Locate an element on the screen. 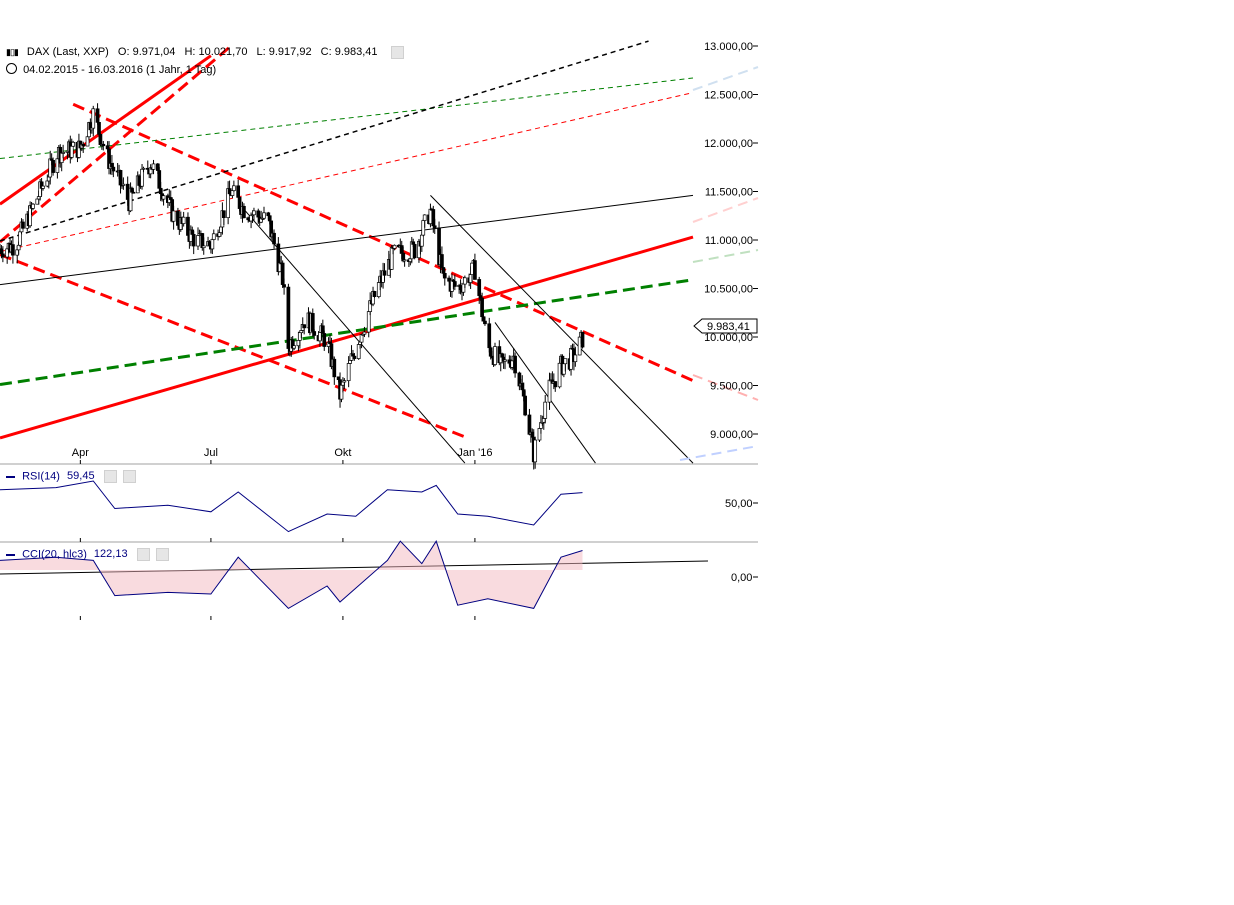 This screenshot has width=1234, height=905. rsi-close-icon is located at coordinates (129, 476).